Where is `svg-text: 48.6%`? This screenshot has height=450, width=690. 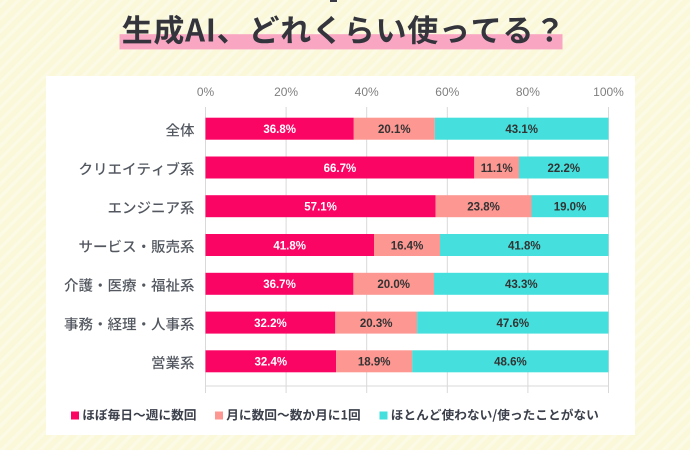 svg-text: 48.6% is located at coordinates (510, 363).